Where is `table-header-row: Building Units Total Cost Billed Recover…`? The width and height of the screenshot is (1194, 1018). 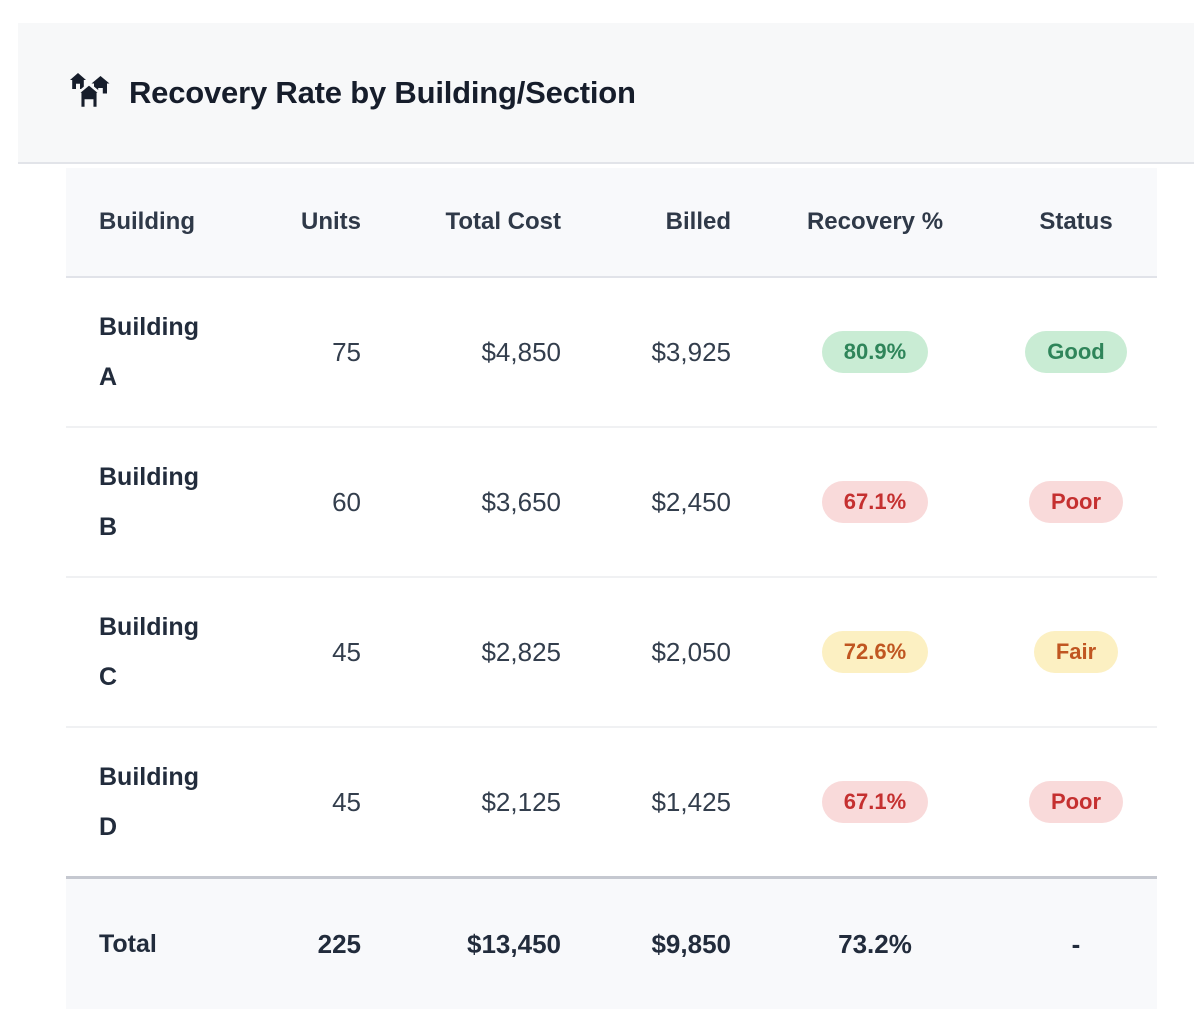 table-header-row: Building Units Total Cost Billed Recover… is located at coordinates (611, 222).